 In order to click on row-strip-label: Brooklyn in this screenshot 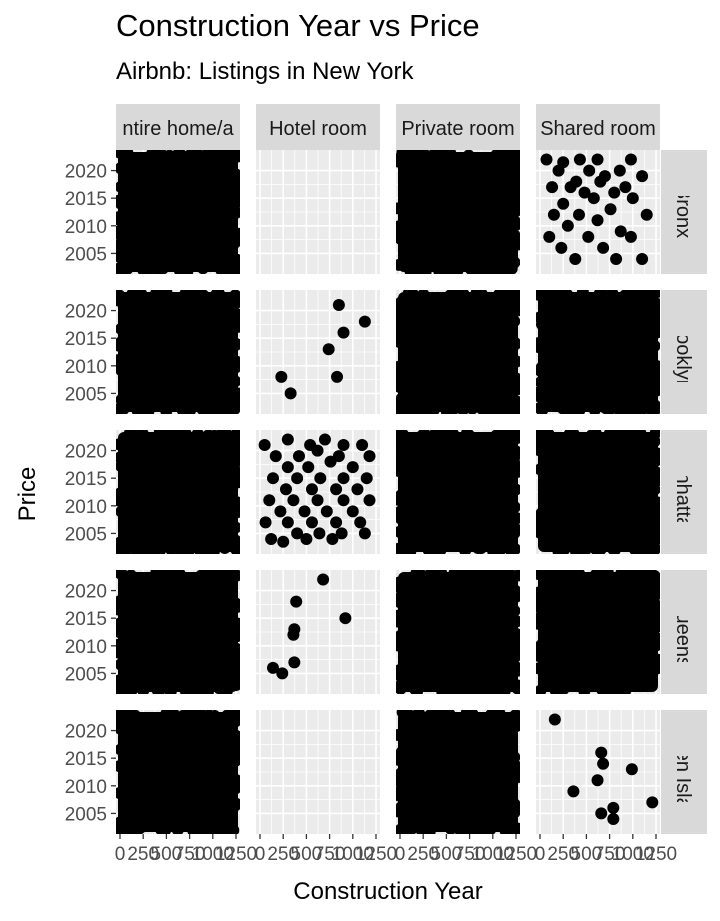, I will do `click(683, 352)`.